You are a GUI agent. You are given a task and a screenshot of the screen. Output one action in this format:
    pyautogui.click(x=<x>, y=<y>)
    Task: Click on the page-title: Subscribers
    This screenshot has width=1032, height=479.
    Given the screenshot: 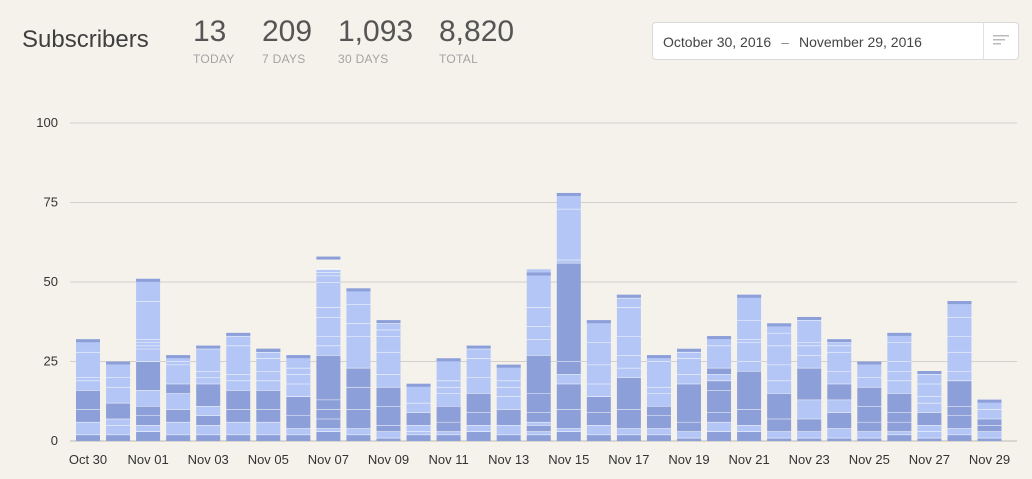 What is the action you would take?
    pyautogui.click(x=85, y=39)
    